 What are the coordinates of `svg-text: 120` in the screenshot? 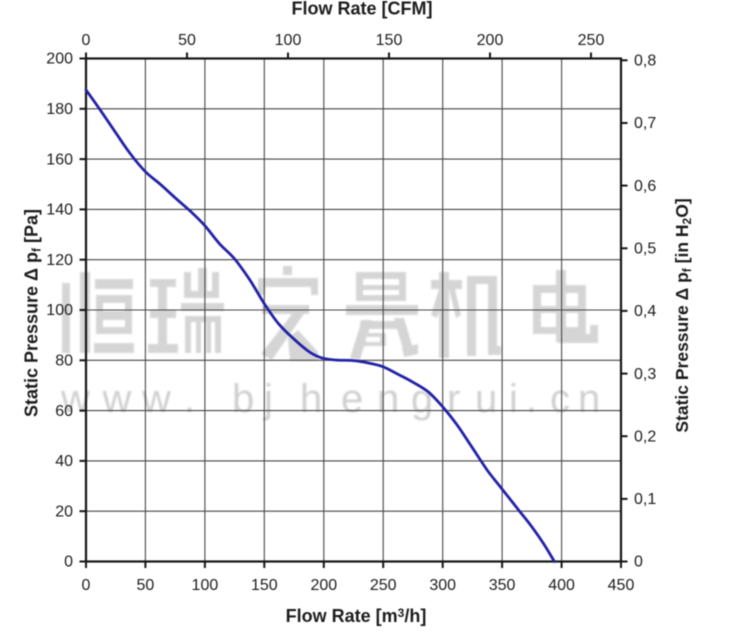 It's located at (59, 260).